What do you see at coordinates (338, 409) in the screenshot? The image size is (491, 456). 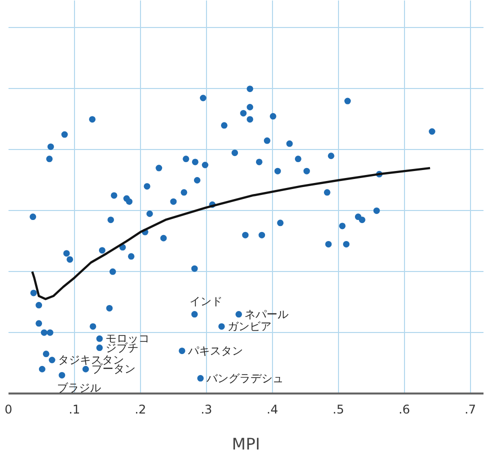 I see `x-tick-label: .5` at bounding box center [338, 409].